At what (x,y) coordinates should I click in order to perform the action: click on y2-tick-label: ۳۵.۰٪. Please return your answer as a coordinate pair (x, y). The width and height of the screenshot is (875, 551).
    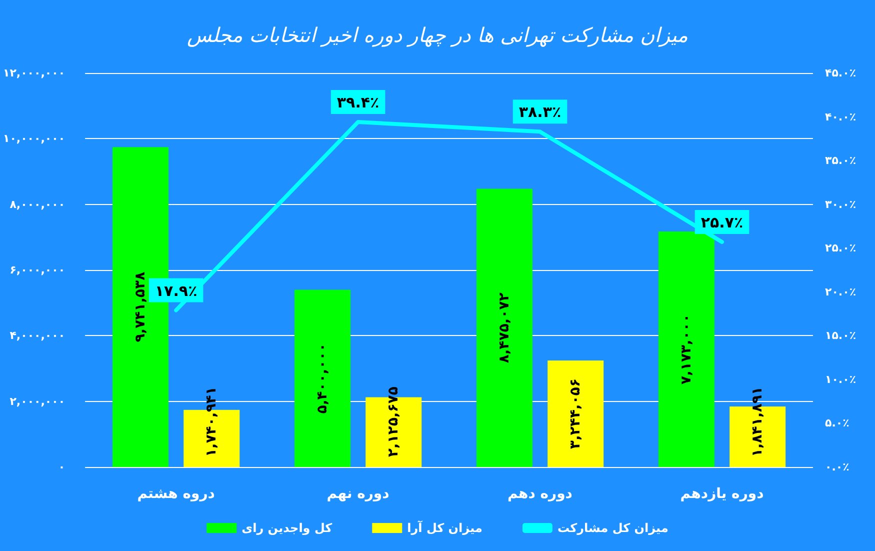
    Looking at the image, I should click on (840, 161).